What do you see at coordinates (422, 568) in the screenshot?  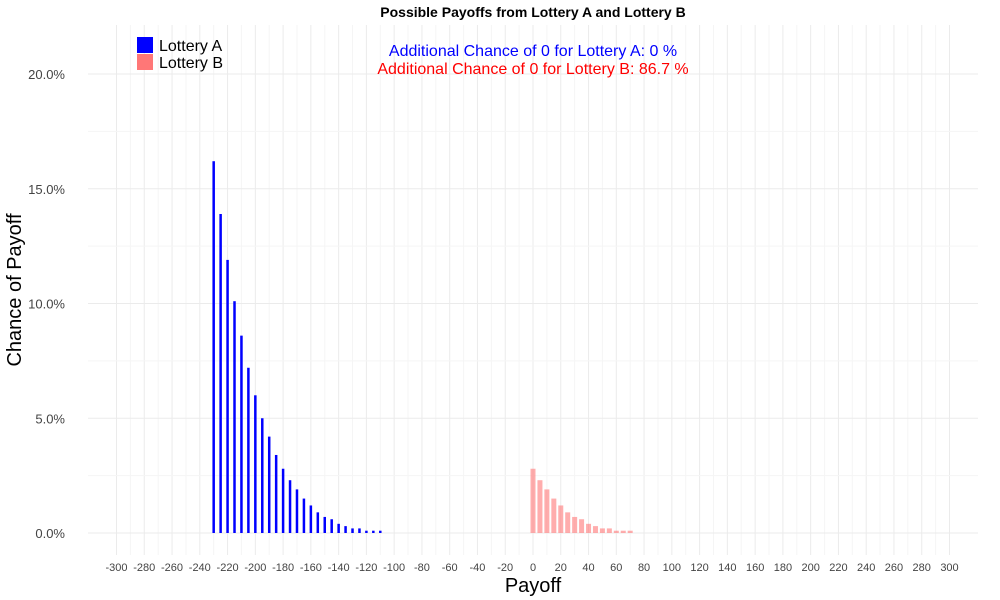 I see `x-tick-label: -80` at bounding box center [422, 568].